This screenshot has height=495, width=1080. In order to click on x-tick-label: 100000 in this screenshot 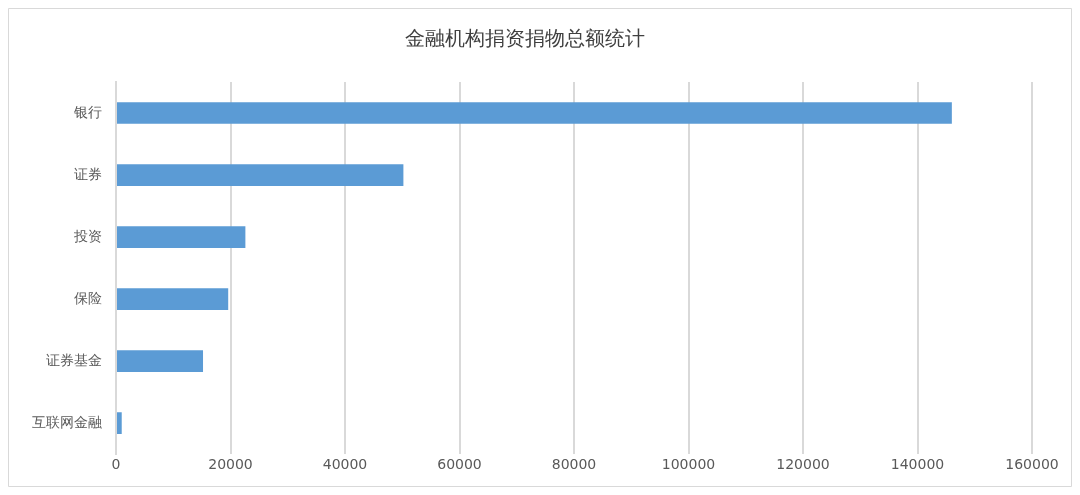, I will do `click(688, 464)`.